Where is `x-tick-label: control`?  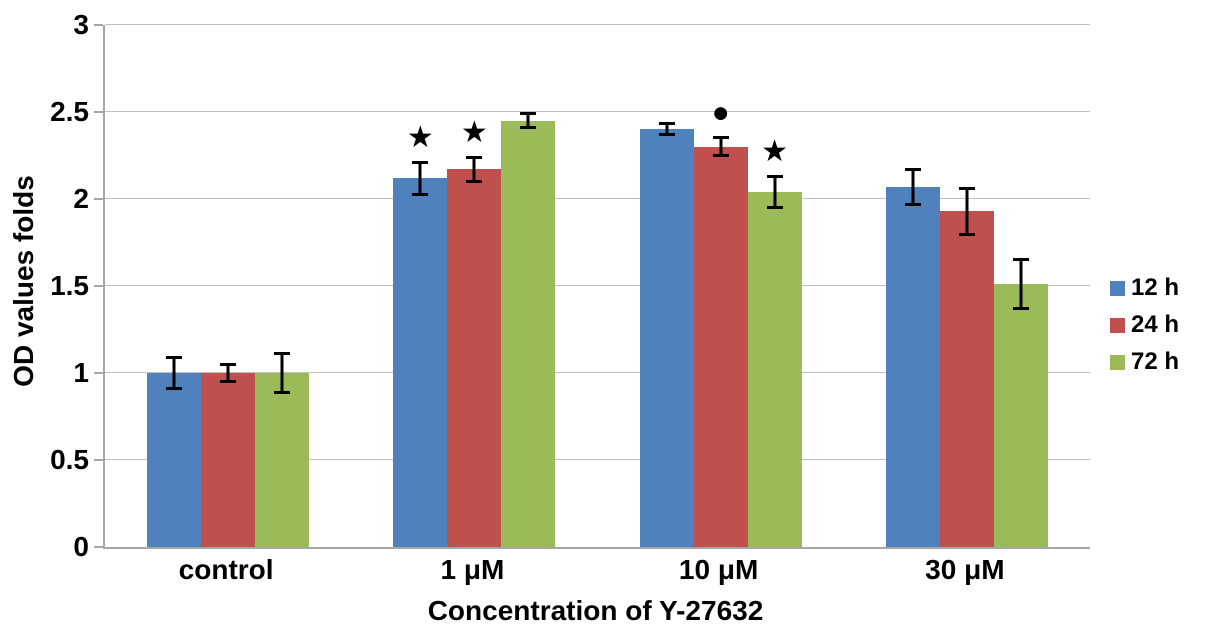 x-tick-label: control is located at coordinates (226, 569).